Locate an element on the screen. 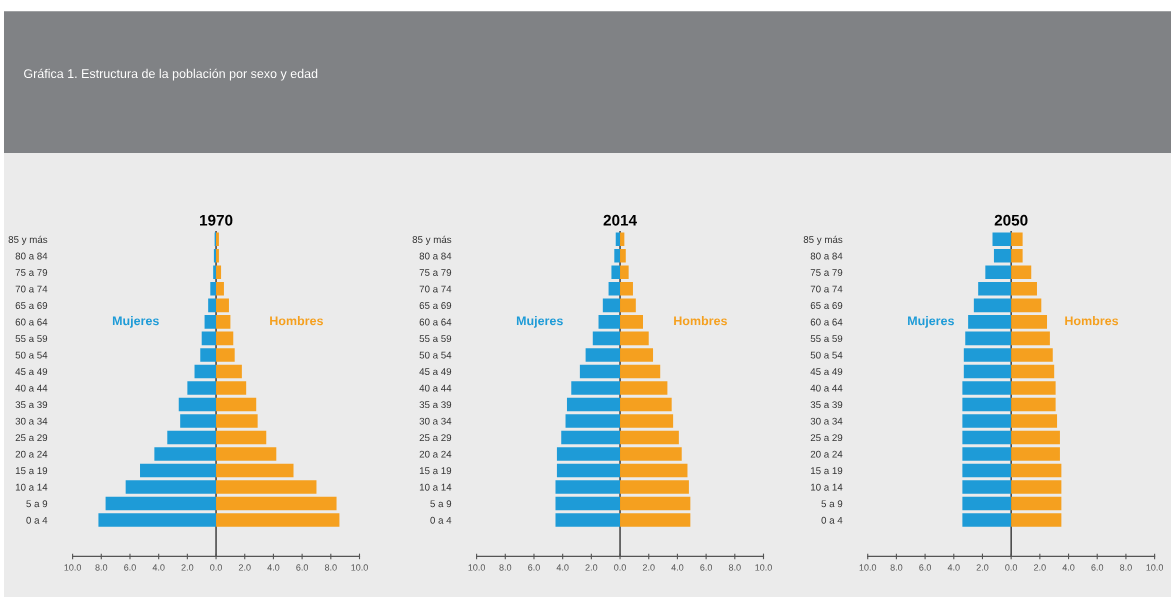 The image size is (1171, 597). y-tick-label: 50 a 54 is located at coordinates (31, 355).